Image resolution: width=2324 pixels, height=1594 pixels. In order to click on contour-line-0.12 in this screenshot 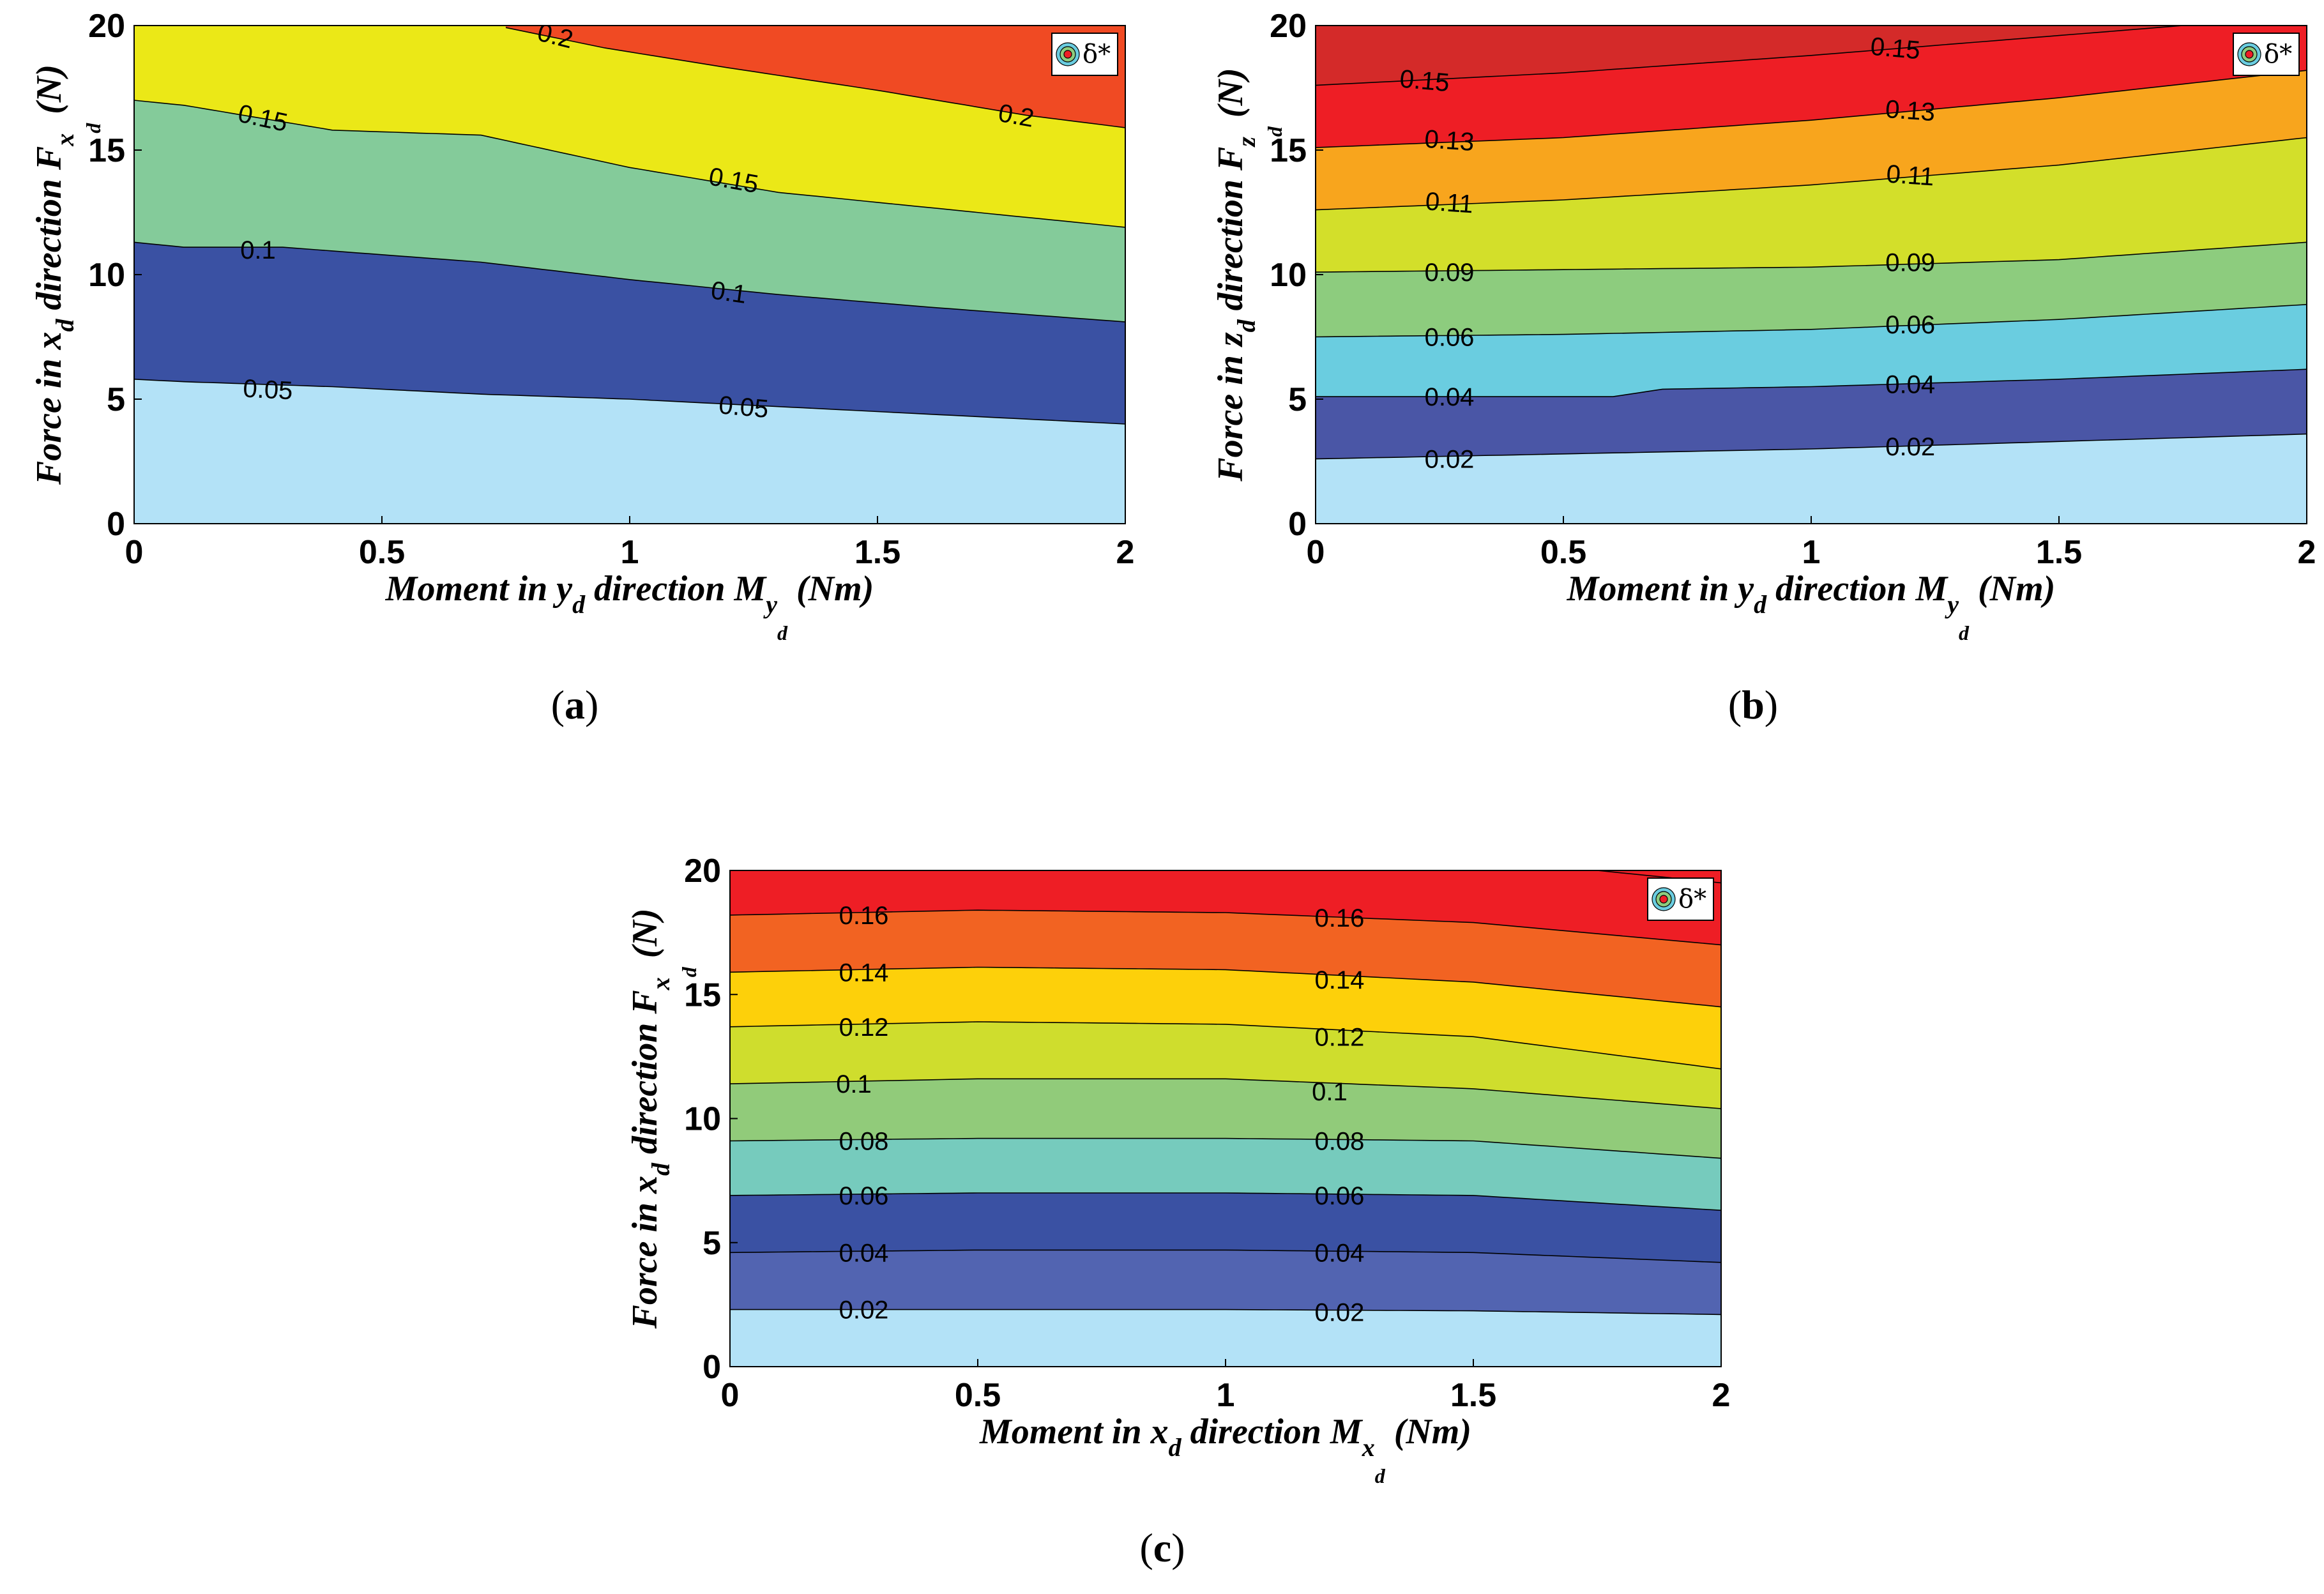, I will do `click(1225, 1045)`.